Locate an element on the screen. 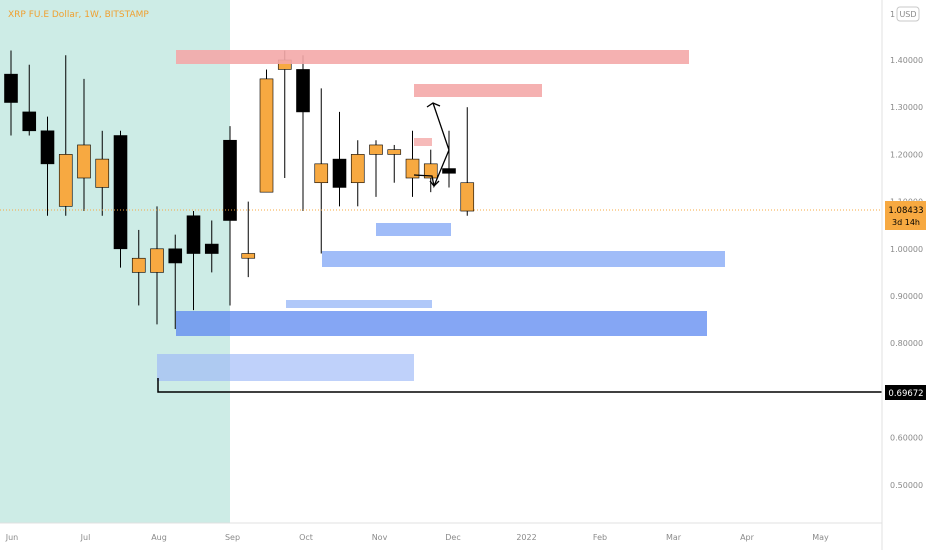 The image size is (932, 550). time-tick-label: Jul is located at coordinates (85, 537).